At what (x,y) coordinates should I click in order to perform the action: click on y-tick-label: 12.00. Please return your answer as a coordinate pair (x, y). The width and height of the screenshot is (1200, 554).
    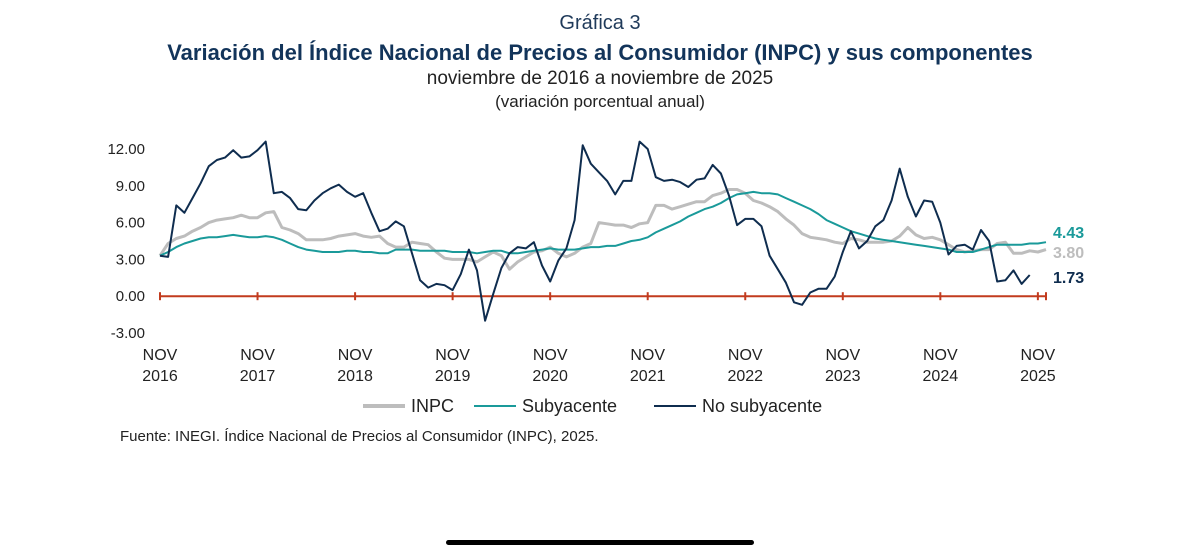
    Looking at the image, I should click on (126, 149).